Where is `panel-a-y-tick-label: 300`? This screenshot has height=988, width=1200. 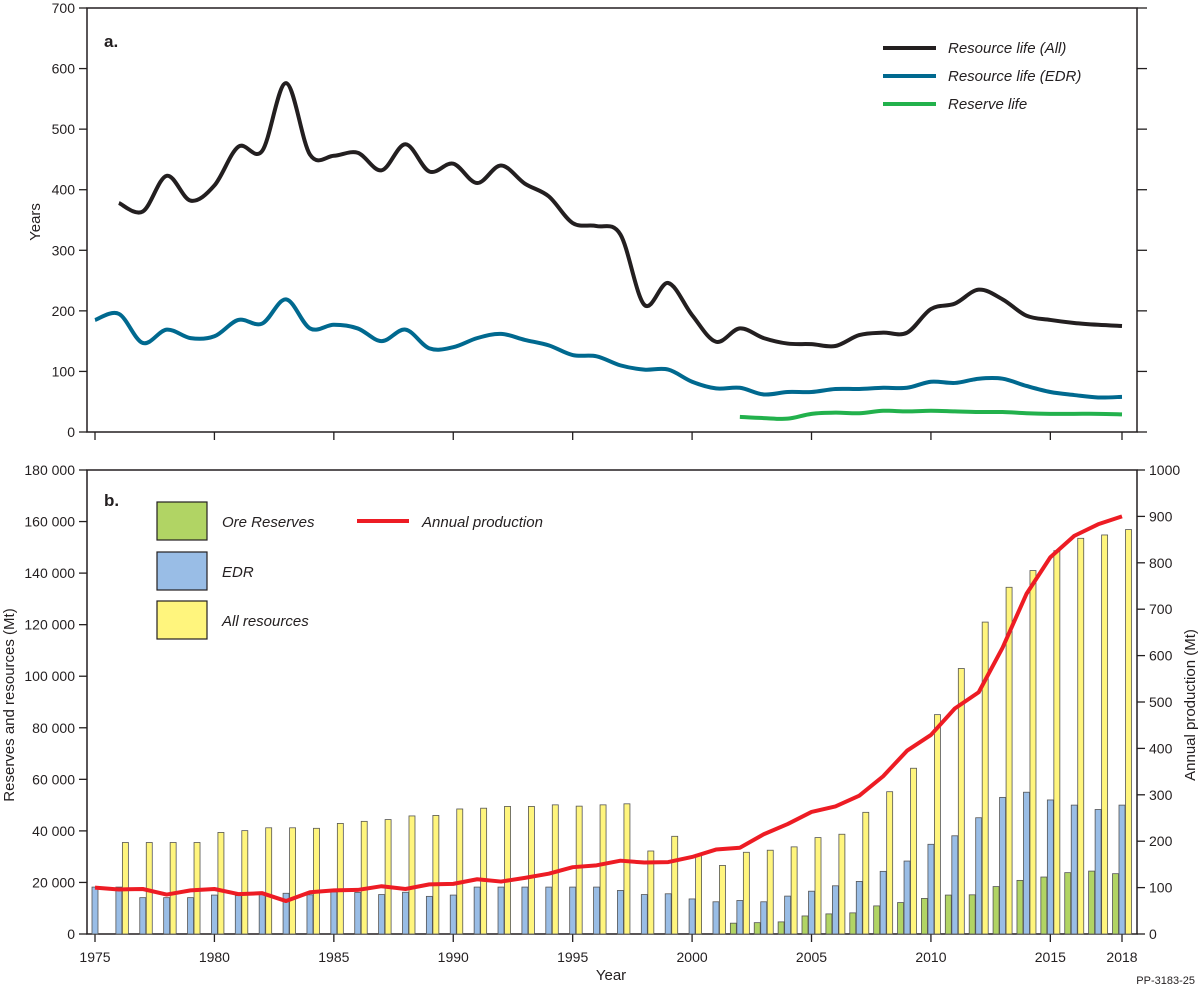
panel-a-y-tick-label: 300 is located at coordinates (64, 250).